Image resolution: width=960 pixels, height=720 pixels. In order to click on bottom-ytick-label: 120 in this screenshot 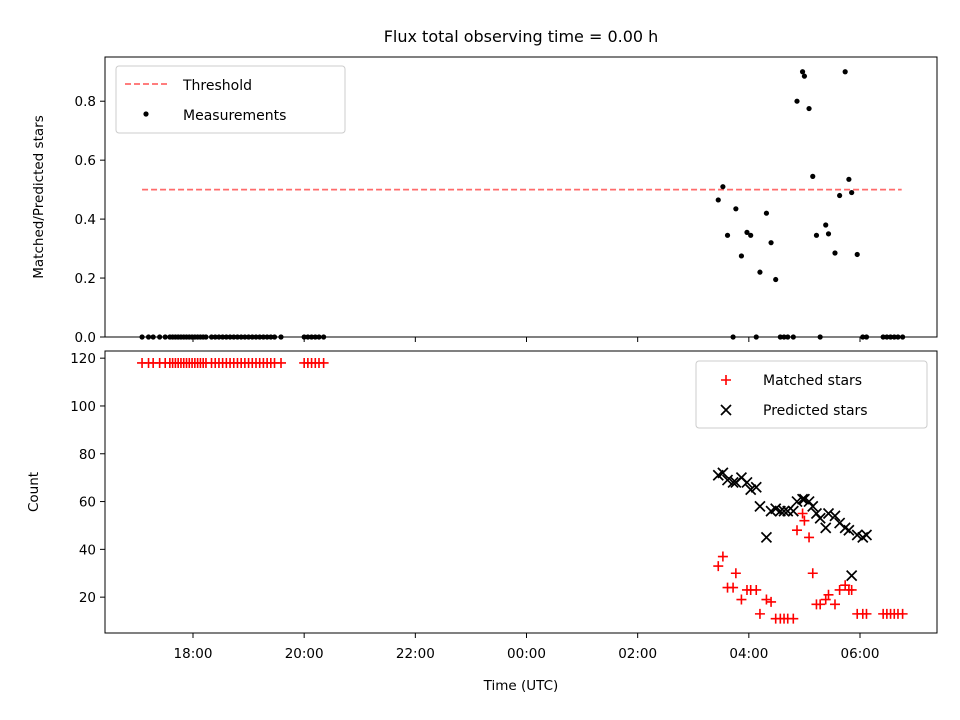, I will do `click(83, 359)`.